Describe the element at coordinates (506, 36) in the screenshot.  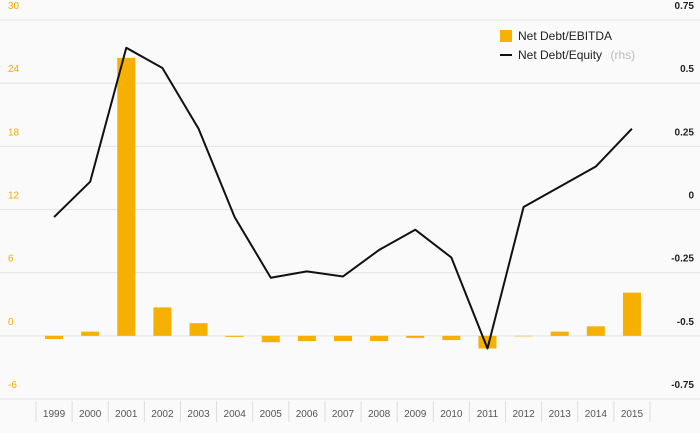
I see `legend-swatch-bar` at that location.